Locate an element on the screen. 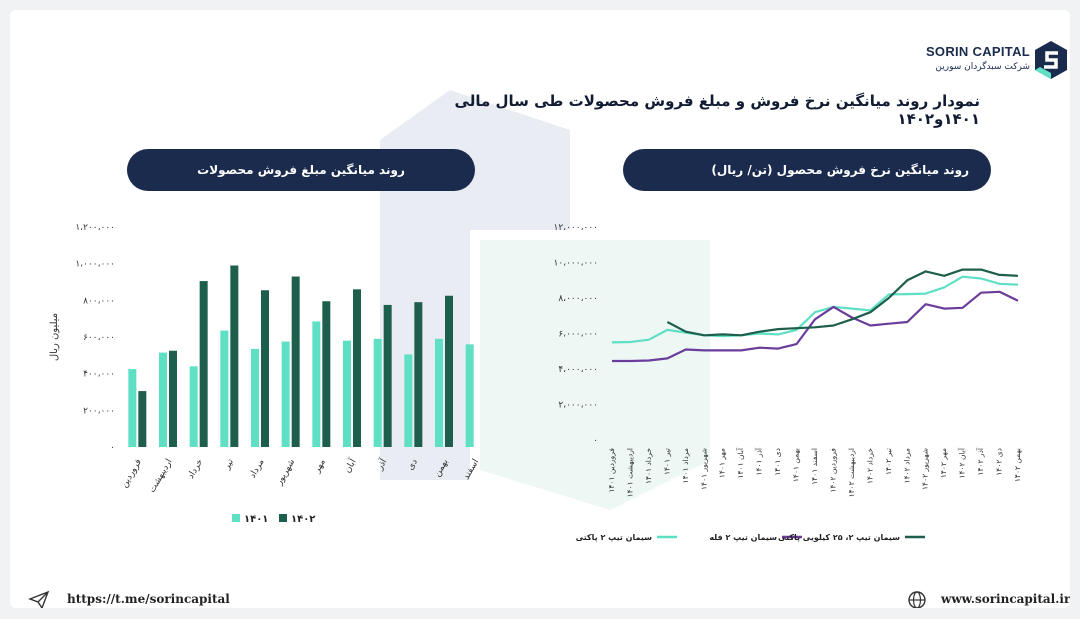 This screenshot has height=619, width=1080. legend-label: سیمان تیپ ۲، ۲۵ کیلویی پاکتی is located at coordinates (839, 537).